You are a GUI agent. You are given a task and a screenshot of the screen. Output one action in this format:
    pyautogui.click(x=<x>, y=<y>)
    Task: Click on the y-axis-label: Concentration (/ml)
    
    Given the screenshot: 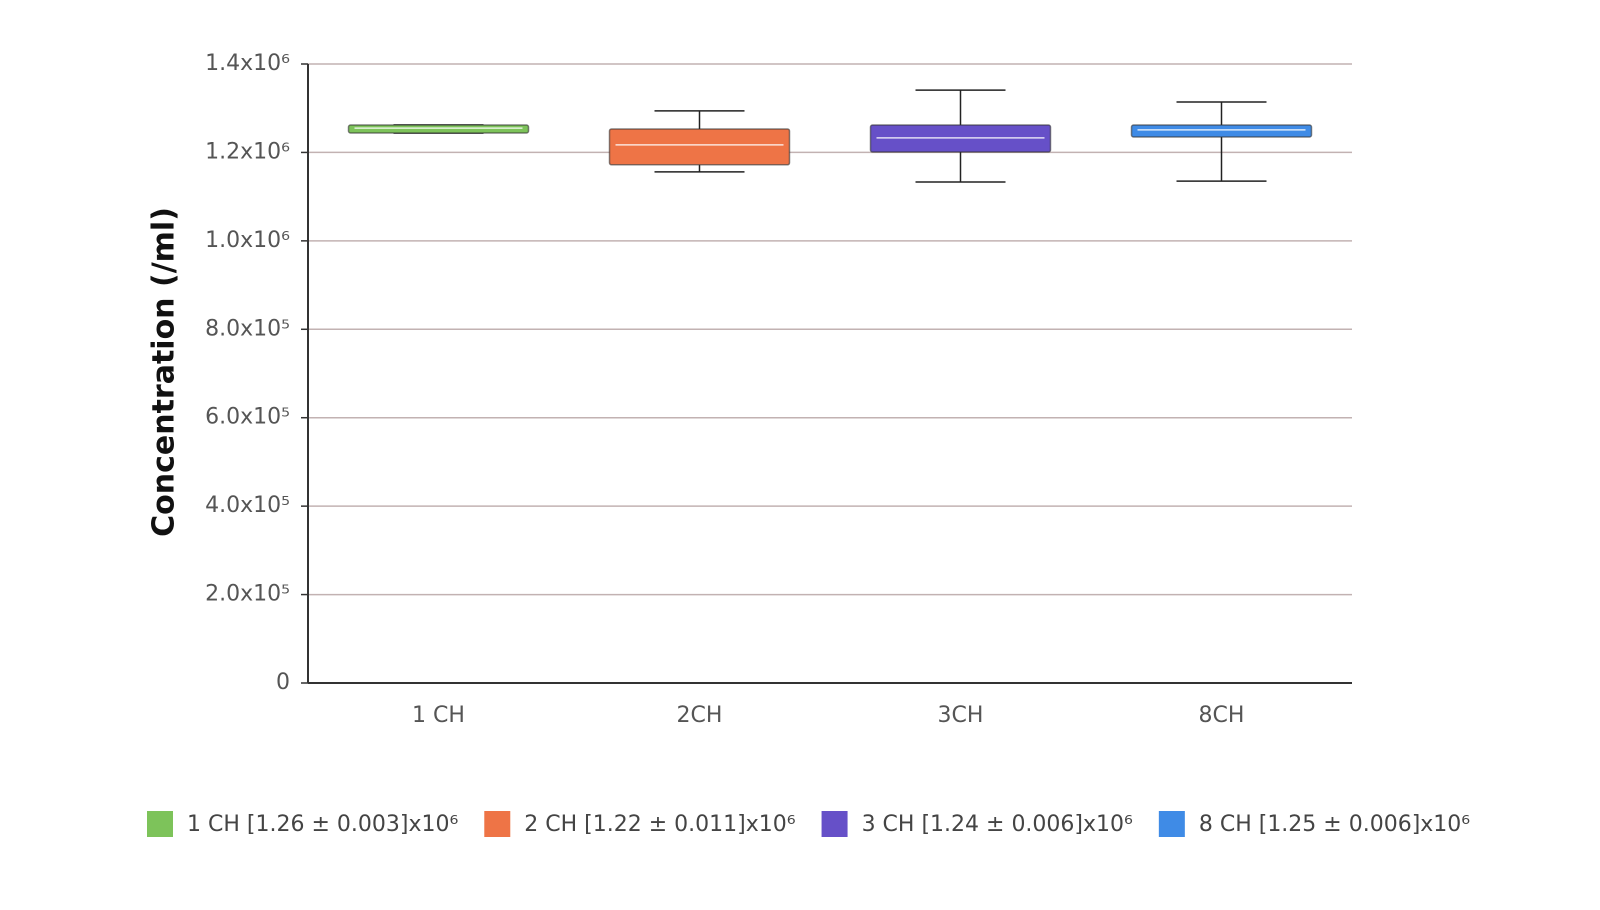 What is the action you would take?
    pyautogui.click(x=164, y=372)
    